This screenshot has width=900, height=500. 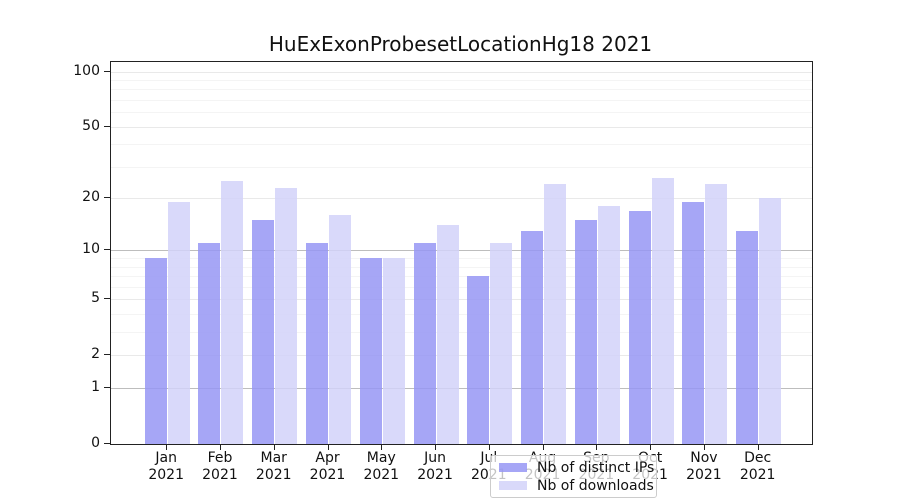 What do you see at coordinates (86, 70) in the screenshot?
I see `ytick-label-100: 100` at bounding box center [86, 70].